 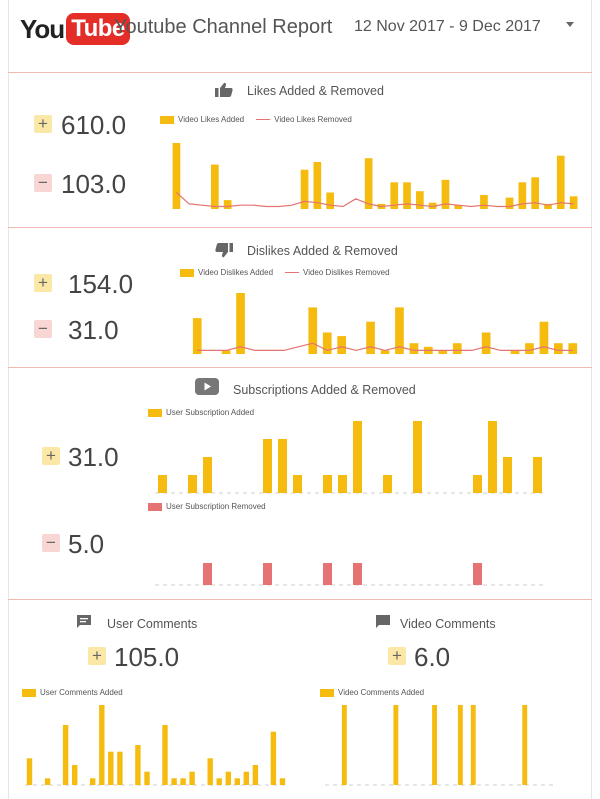 What do you see at coordinates (346, 272) in the screenshot?
I see `legend-label-removed: Video Dislikes Removed` at bounding box center [346, 272].